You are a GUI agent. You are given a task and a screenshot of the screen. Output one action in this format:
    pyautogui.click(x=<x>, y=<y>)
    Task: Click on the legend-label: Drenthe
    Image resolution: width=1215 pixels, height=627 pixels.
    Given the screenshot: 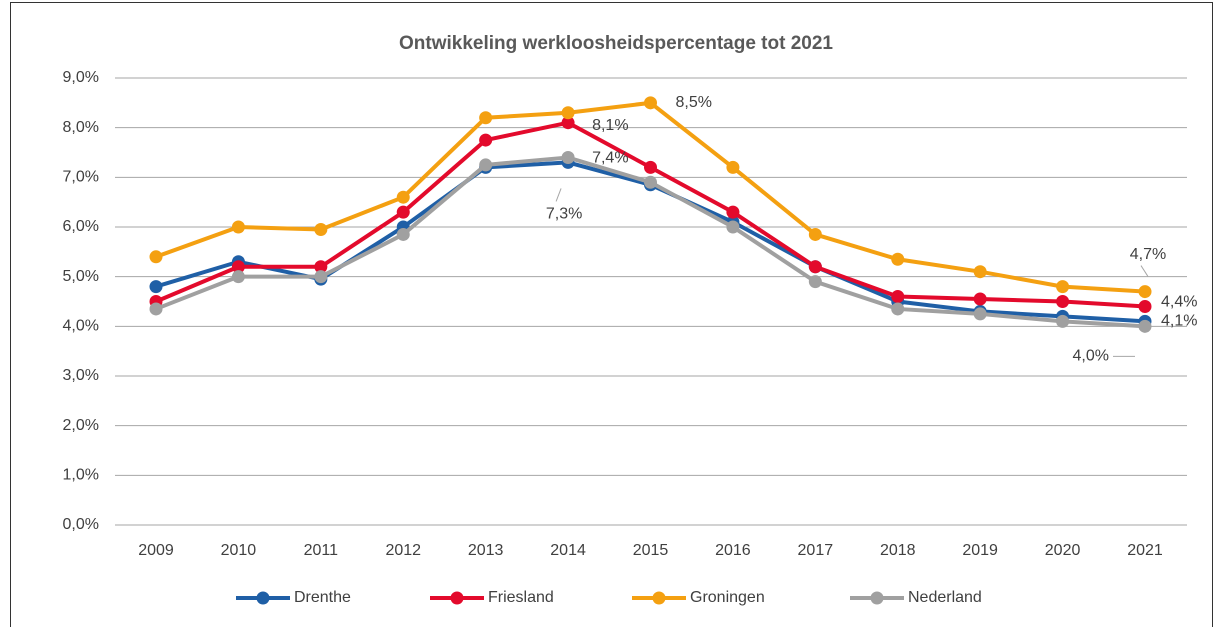 What is the action you would take?
    pyautogui.click(x=322, y=597)
    